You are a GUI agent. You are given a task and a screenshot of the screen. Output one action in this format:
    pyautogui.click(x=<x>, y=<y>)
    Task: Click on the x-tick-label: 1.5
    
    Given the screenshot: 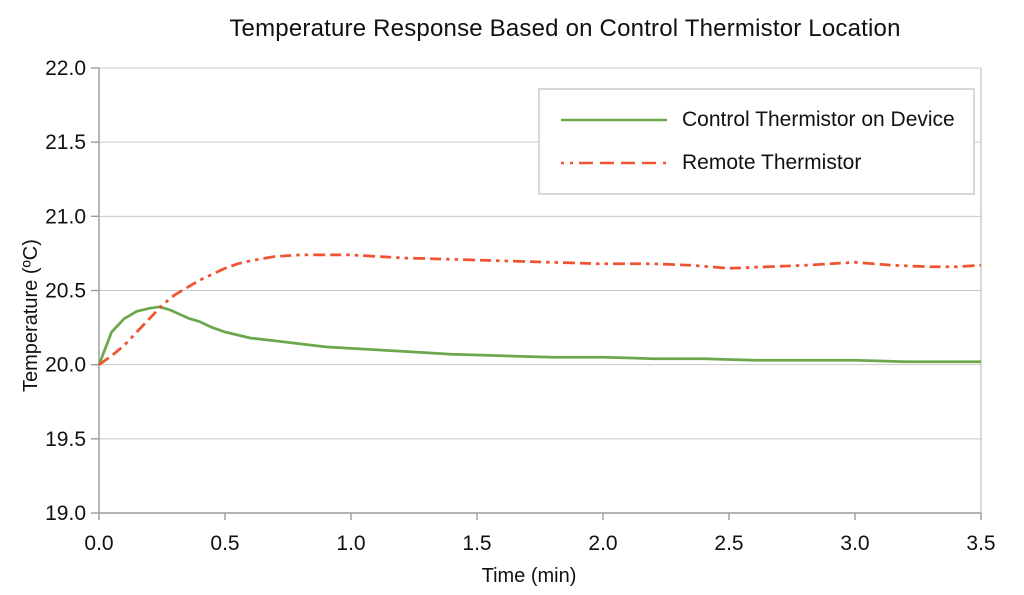 What is the action you would take?
    pyautogui.click(x=476, y=543)
    